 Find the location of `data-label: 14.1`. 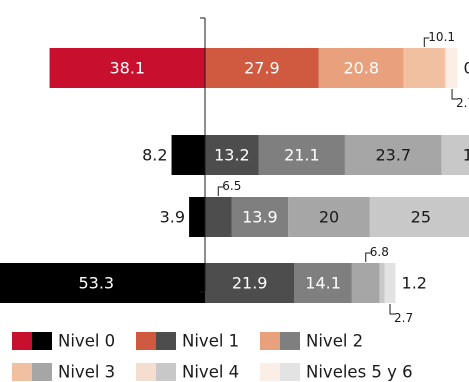

data-label: 14.1 is located at coordinates (323, 283).